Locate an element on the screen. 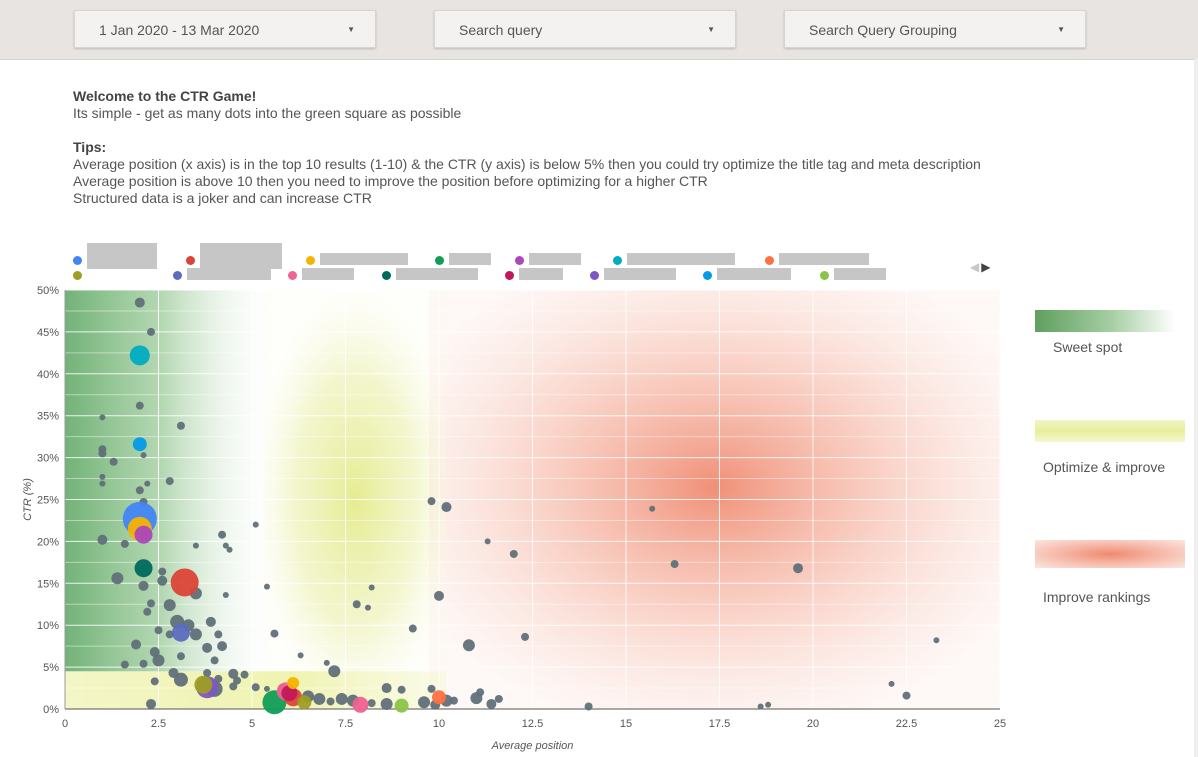  legend-pager: ◀ ▶ is located at coordinates (981, 267).